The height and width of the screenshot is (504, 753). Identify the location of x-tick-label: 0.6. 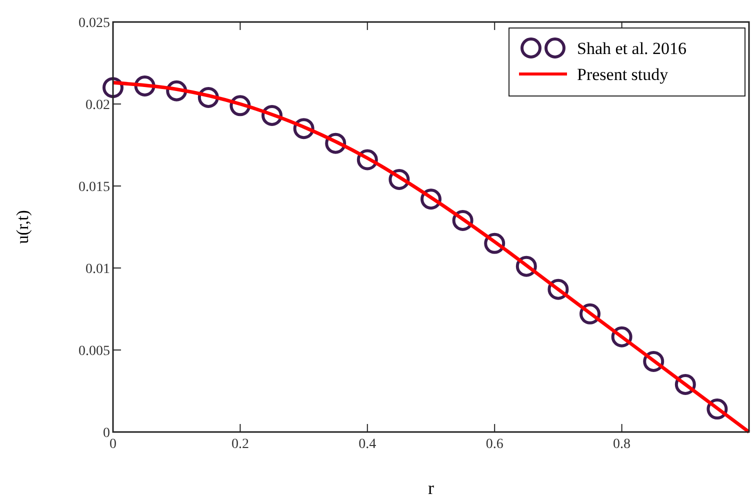
(495, 444).